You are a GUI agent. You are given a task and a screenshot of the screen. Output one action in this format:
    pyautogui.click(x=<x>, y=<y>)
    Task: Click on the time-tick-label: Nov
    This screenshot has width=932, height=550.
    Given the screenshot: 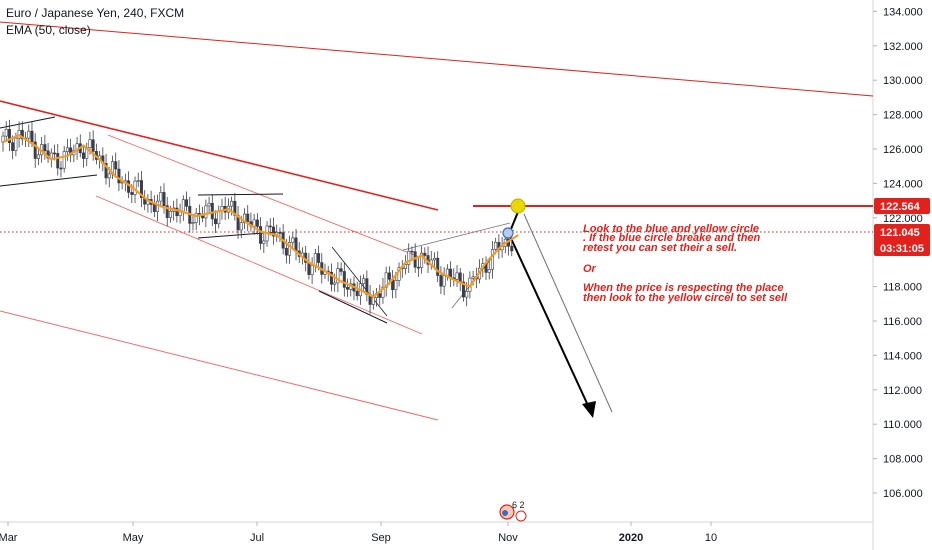 What is the action you would take?
    pyautogui.click(x=508, y=538)
    